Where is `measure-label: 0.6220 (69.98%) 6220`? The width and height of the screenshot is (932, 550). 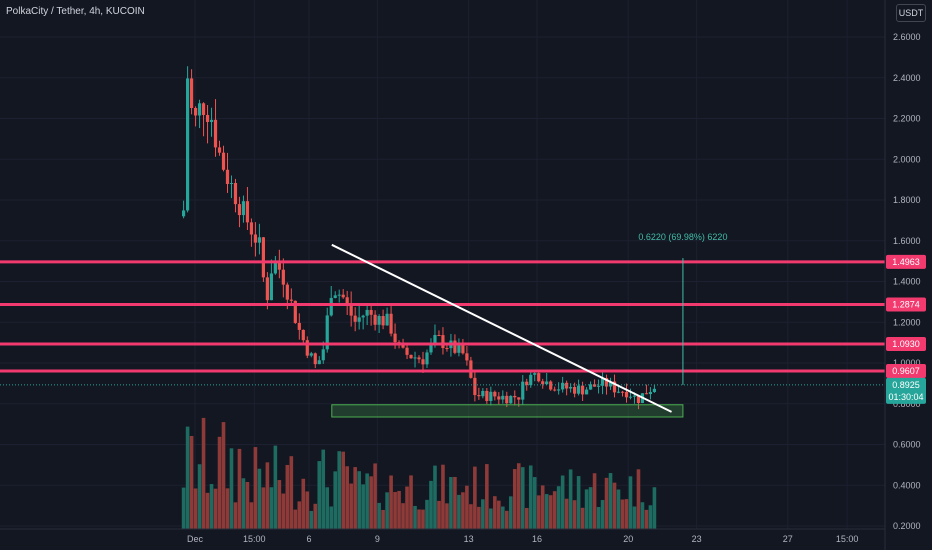 measure-label: 0.6220 (69.98%) 6220 is located at coordinates (682, 237).